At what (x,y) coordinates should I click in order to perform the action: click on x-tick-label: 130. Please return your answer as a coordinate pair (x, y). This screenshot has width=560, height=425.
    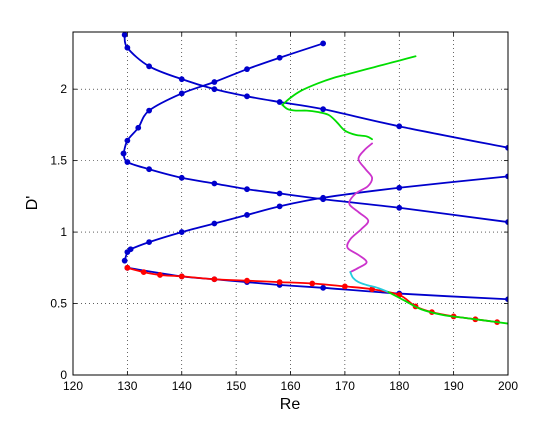
    Looking at the image, I should click on (127, 386).